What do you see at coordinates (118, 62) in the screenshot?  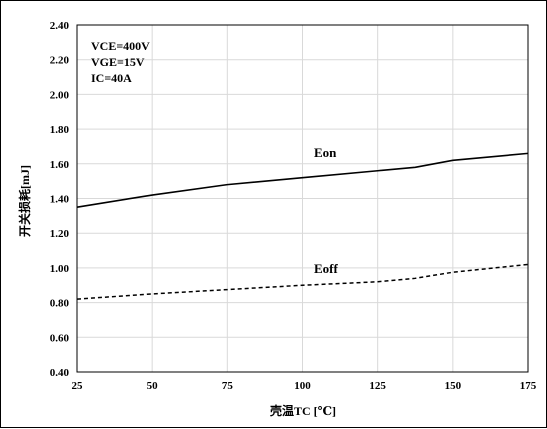 I see `condition-vge: VGE=15V` at bounding box center [118, 62].